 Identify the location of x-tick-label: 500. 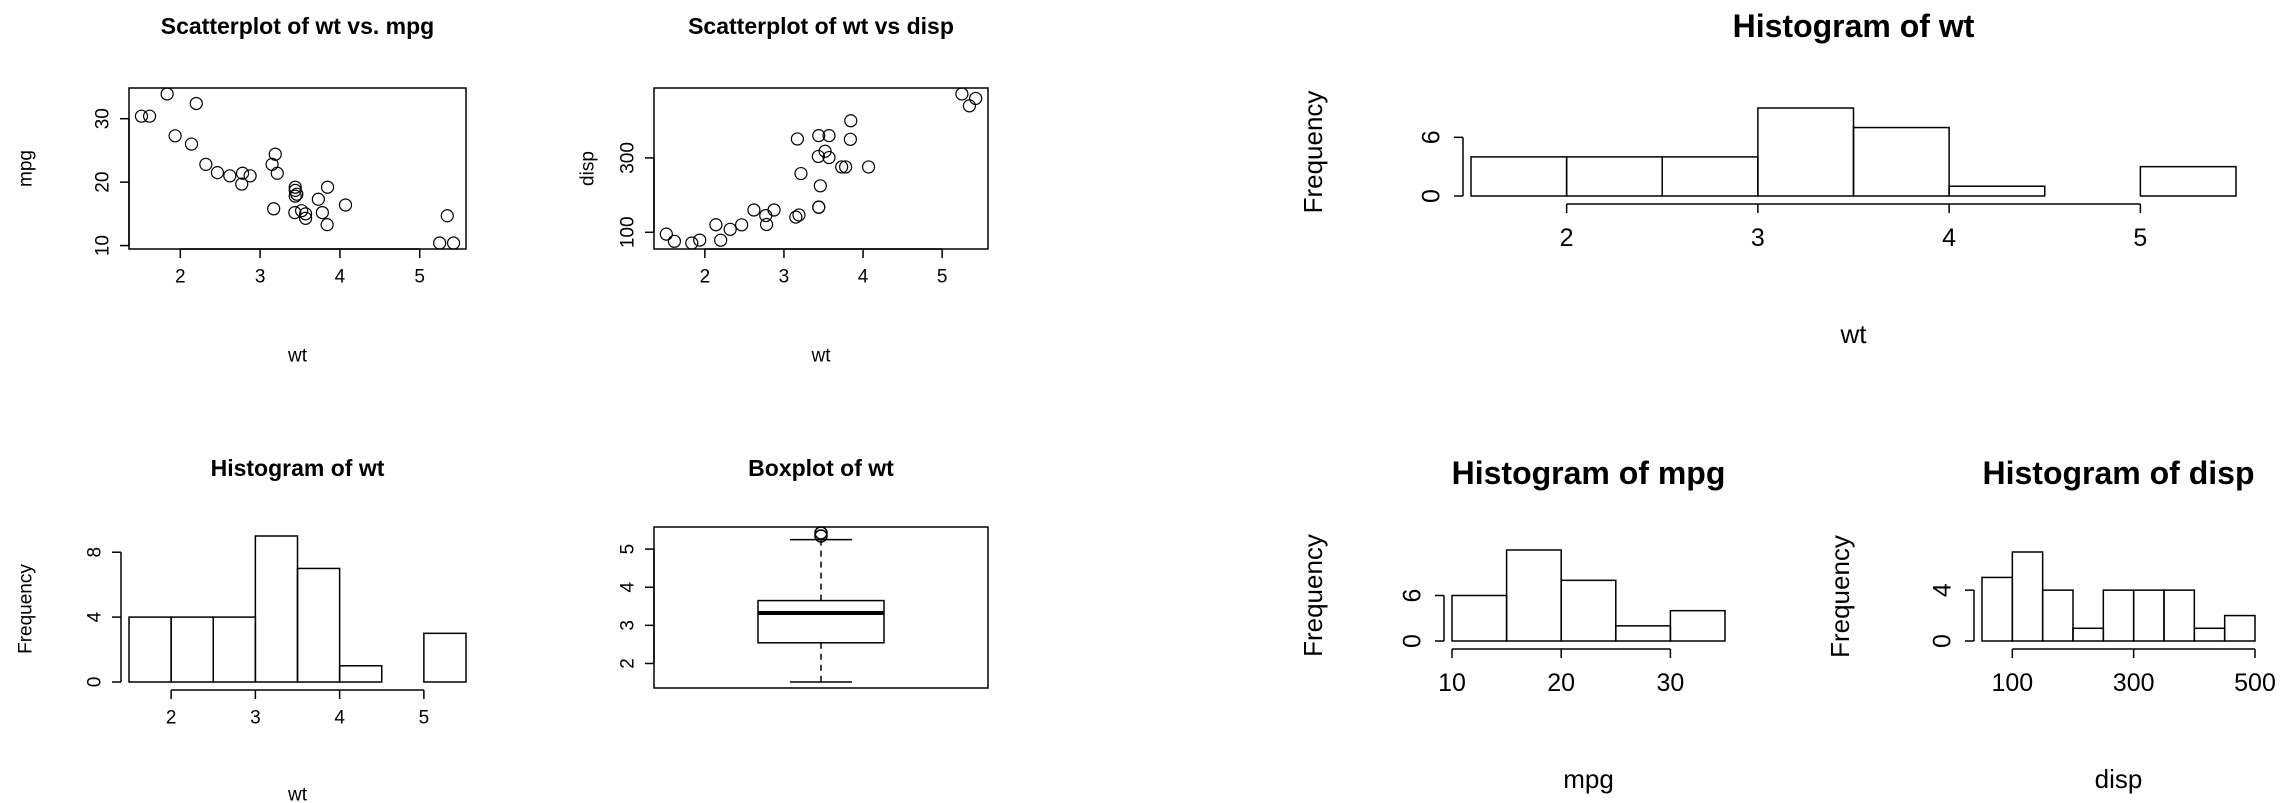
(2255, 683).